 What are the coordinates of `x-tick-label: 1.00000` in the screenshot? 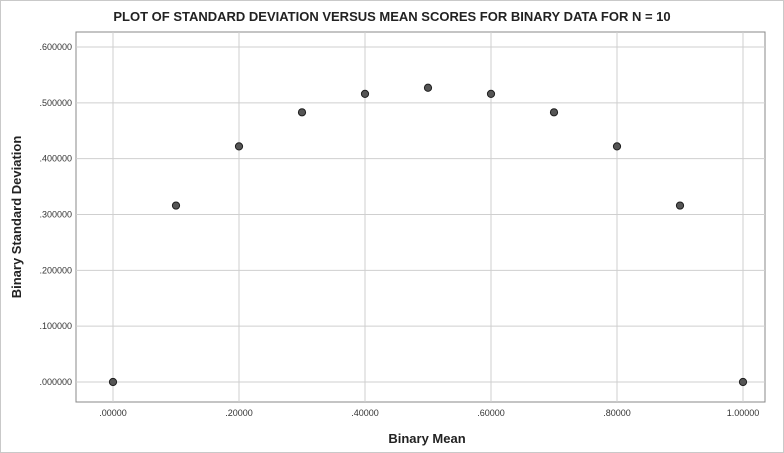 It's located at (743, 413).